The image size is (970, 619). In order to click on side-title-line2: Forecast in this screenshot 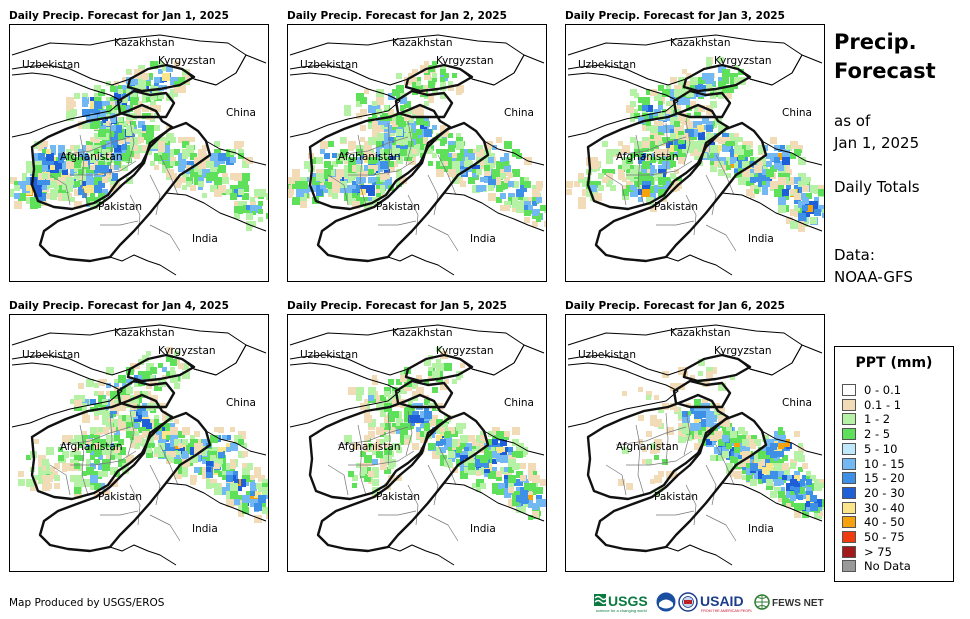, I will do `click(885, 71)`.